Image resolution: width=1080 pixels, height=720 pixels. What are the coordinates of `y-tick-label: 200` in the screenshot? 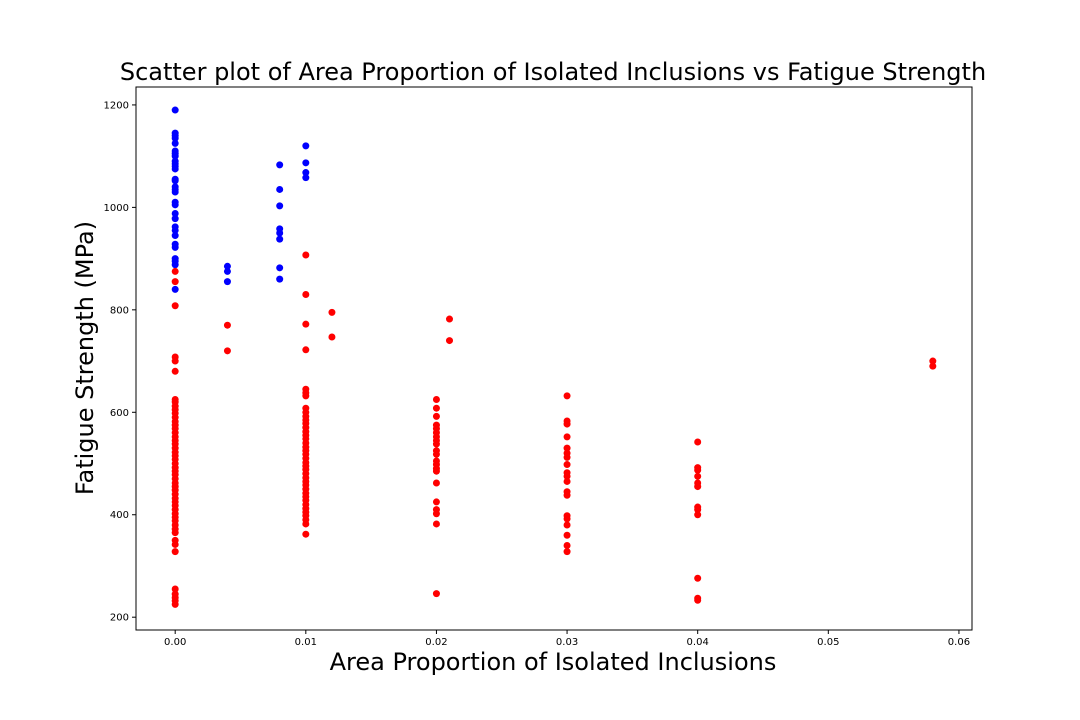 It's located at (119, 618).